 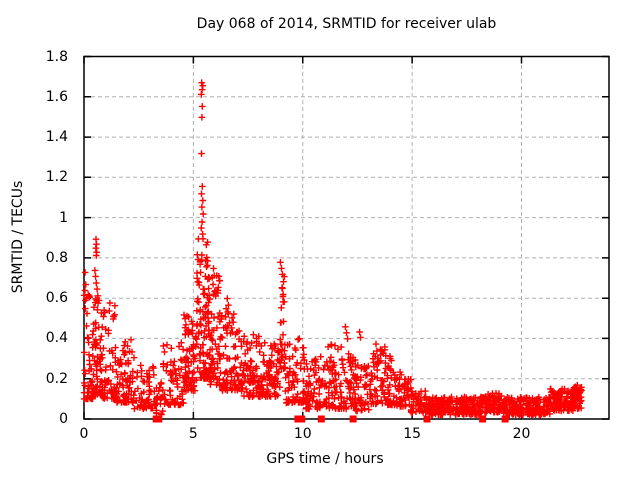 What do you see at coordinates (302, 434) in the screenshot?
I see `x-tick-label: 10` at bounding box center [302, 434].